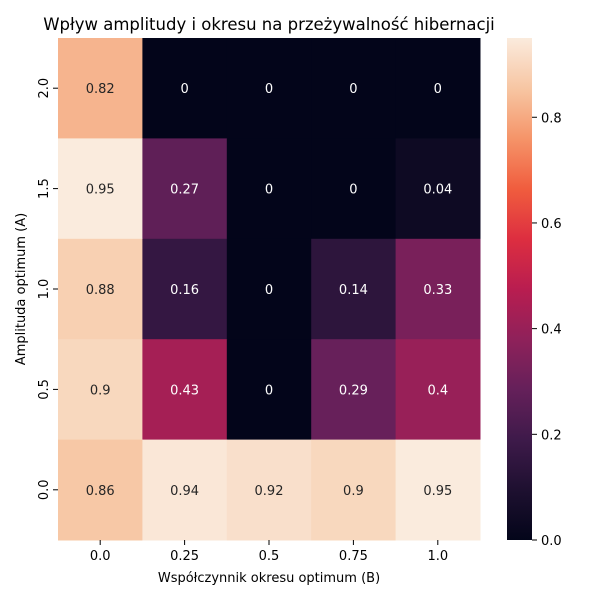 This screenshot has height=600, width=600. I want to click on cell-value-label: 0.29, so click(353, 390).